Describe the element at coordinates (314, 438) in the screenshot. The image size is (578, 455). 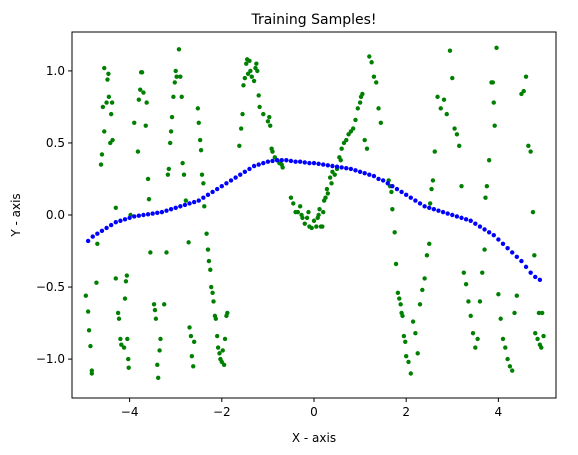
I see `x-axis-label: X - axis` at that location.